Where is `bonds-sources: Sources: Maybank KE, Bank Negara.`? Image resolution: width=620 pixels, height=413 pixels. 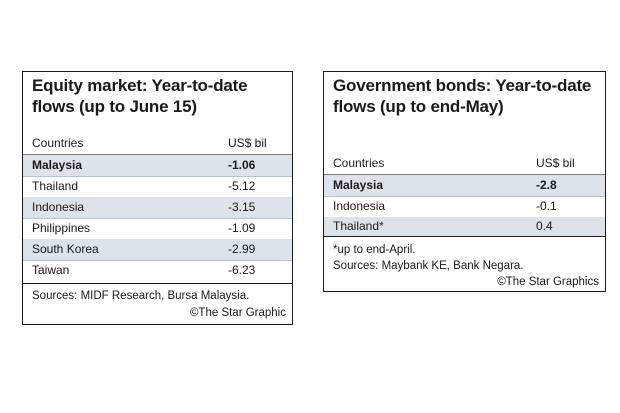
bonds-sources: Sources: Maybank KE, Bank Negara. is located at coordinates (428, 266).